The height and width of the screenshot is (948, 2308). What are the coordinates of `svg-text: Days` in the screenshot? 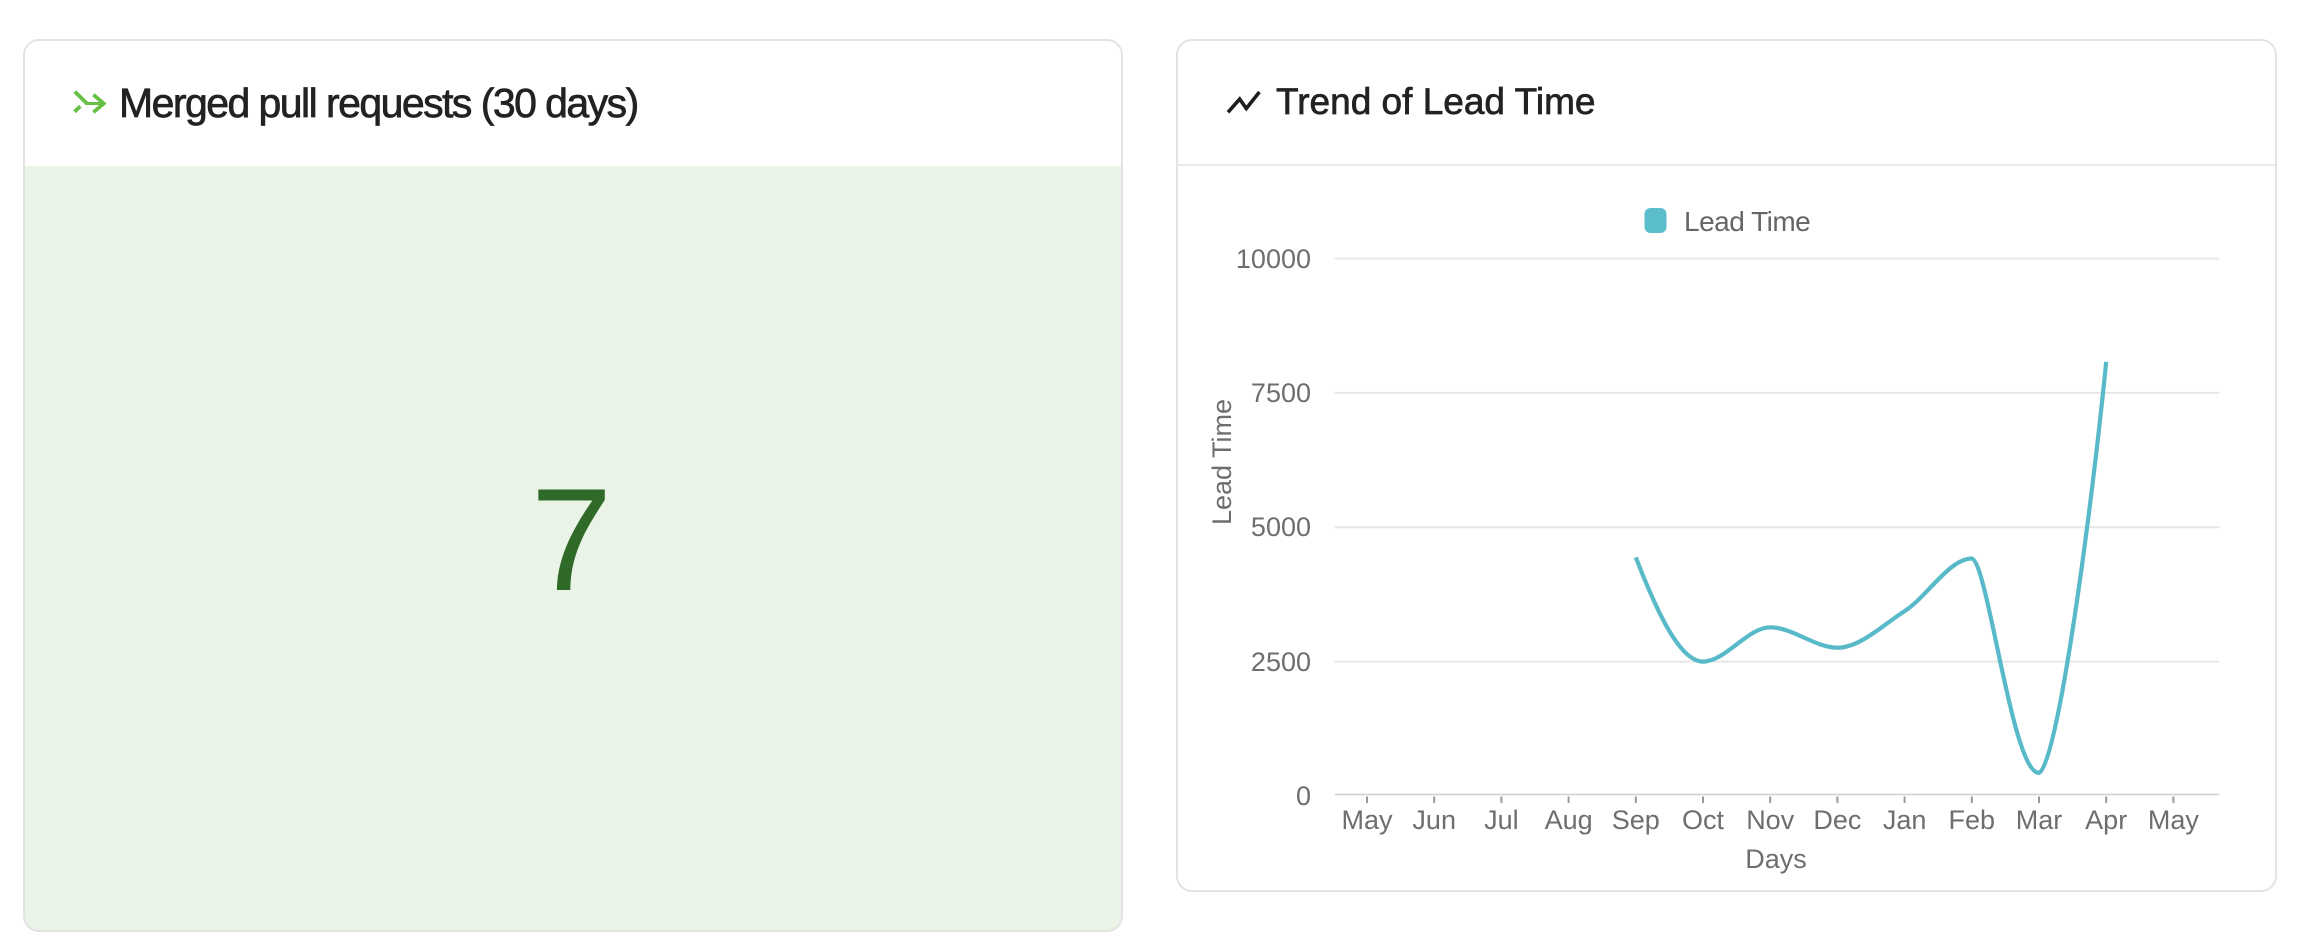 It's located at (1776, 859).